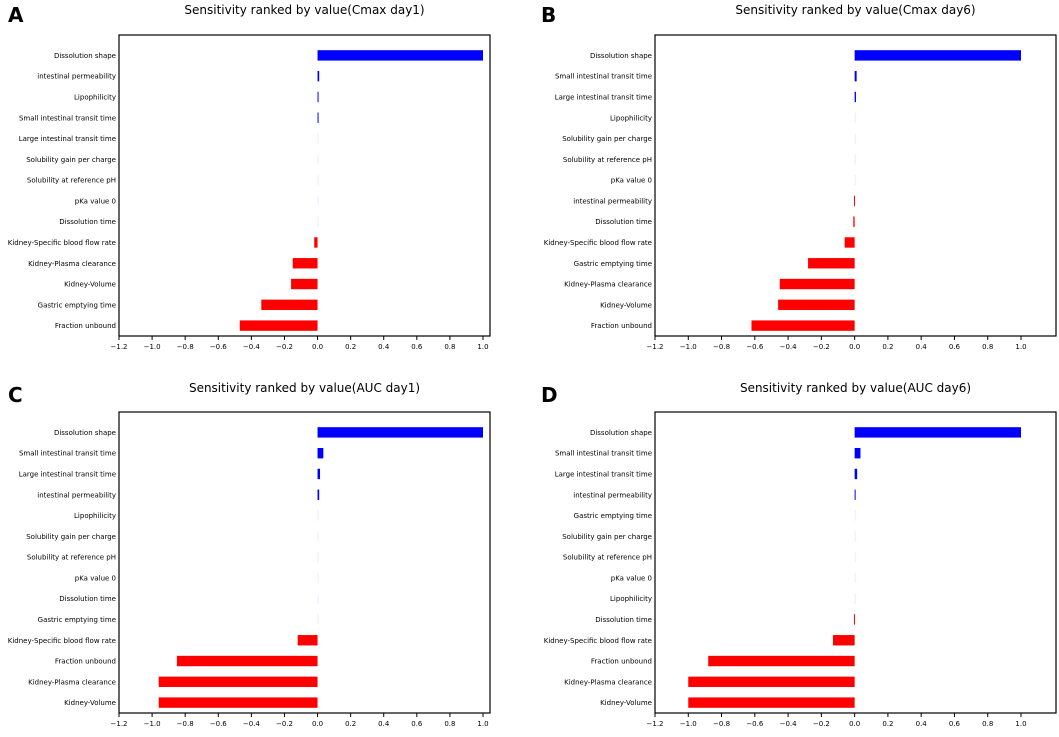  I want to click on x-tick-label: 0.0, so click(317, 724).